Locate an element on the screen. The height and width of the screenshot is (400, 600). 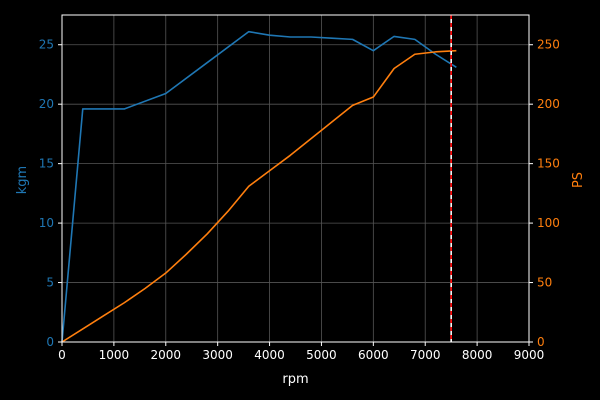
x-tick-label: 4000 is located at coordinates (269, 355).